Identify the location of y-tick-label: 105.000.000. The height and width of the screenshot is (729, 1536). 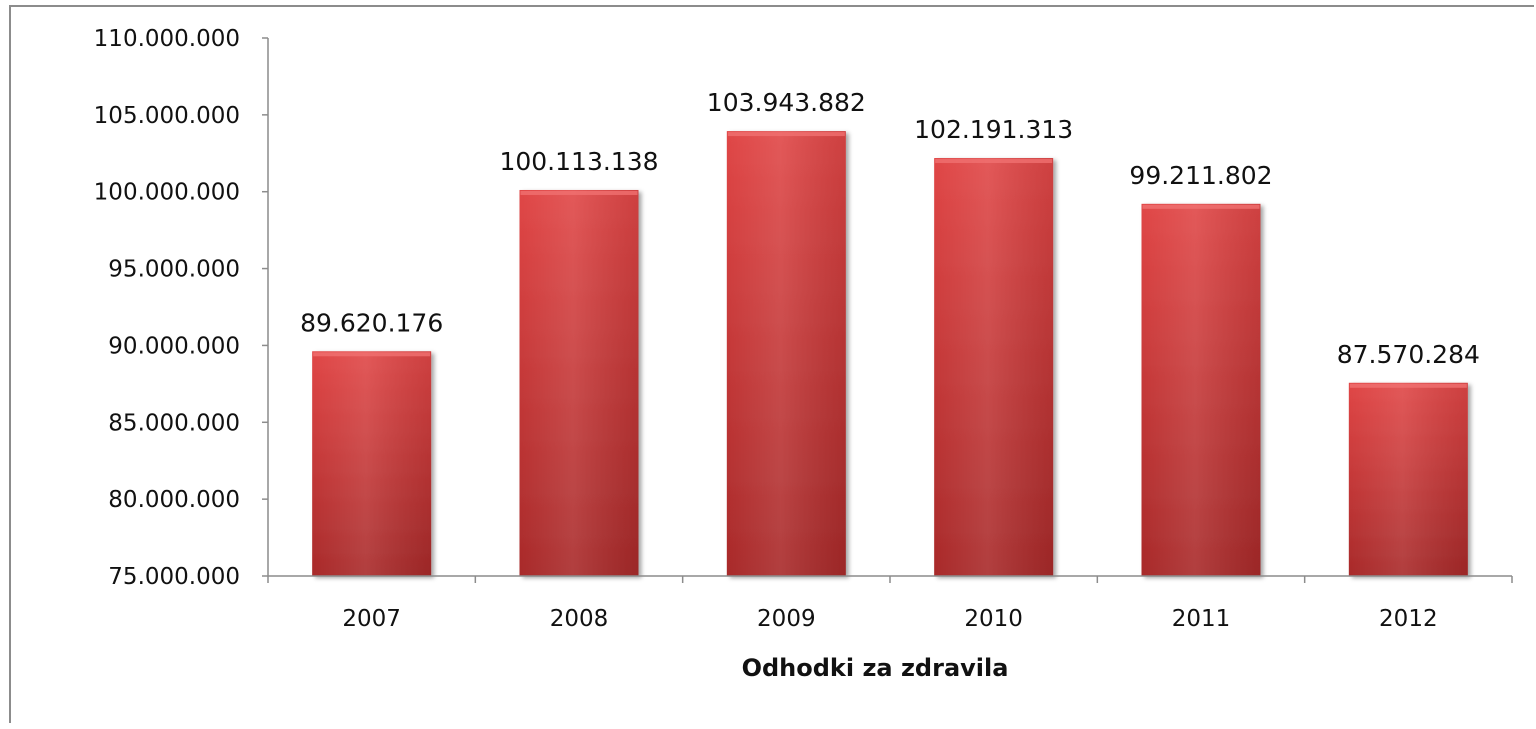
(167, 116).